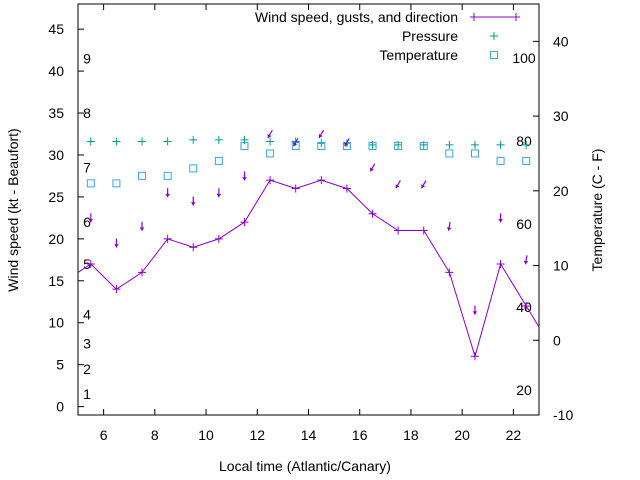 Image resolution: width=640 pixels, height=480 pixels. Describe the element at coordinates (561, 41) in the screenshot. I see `y2-tick-label: 40` at that location.